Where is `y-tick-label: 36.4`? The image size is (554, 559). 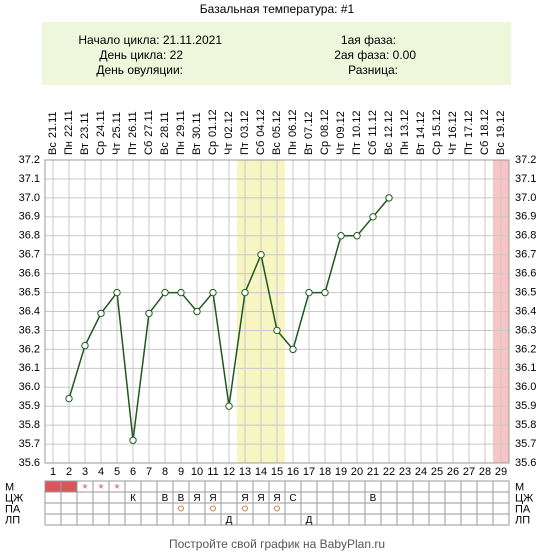 y-tick-label: 36.4 is located at coordinates (29, 311).